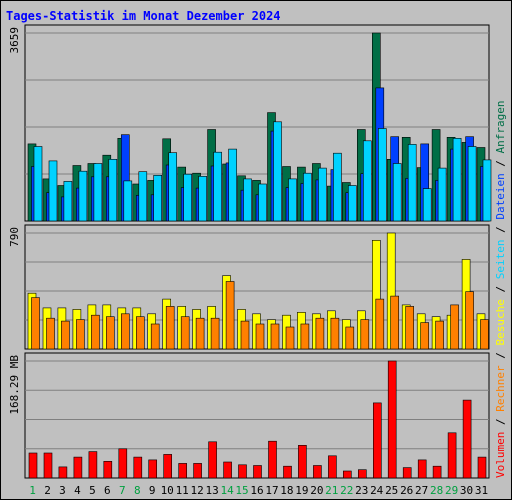 This screenshot has width=512, height=500. Describe the element at coordinates (92, 490) in the screenshot. I see `x-tick-label-day-5: 5` at that location.